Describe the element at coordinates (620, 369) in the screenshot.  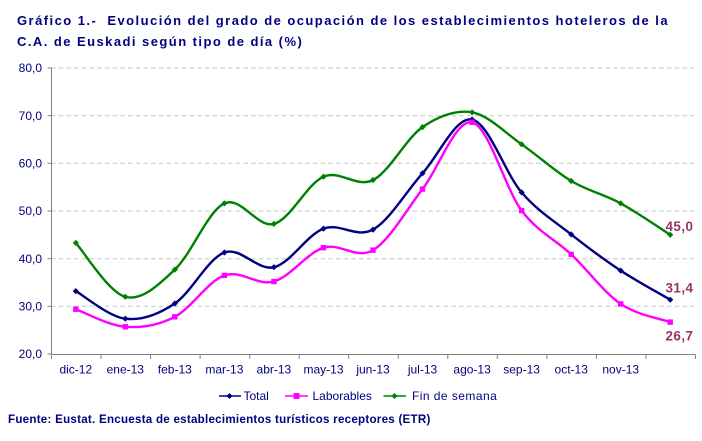
I see `svg-text: nov-13` at that location.